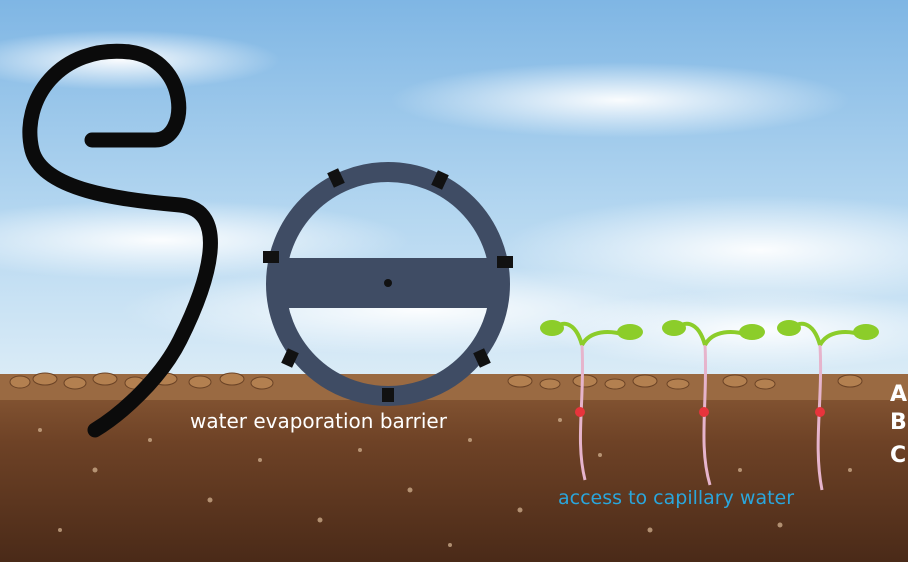 The height and width of the screenshot is (562, 908). I want to click on capillary-label: access to capillary water, so click(676, 498).